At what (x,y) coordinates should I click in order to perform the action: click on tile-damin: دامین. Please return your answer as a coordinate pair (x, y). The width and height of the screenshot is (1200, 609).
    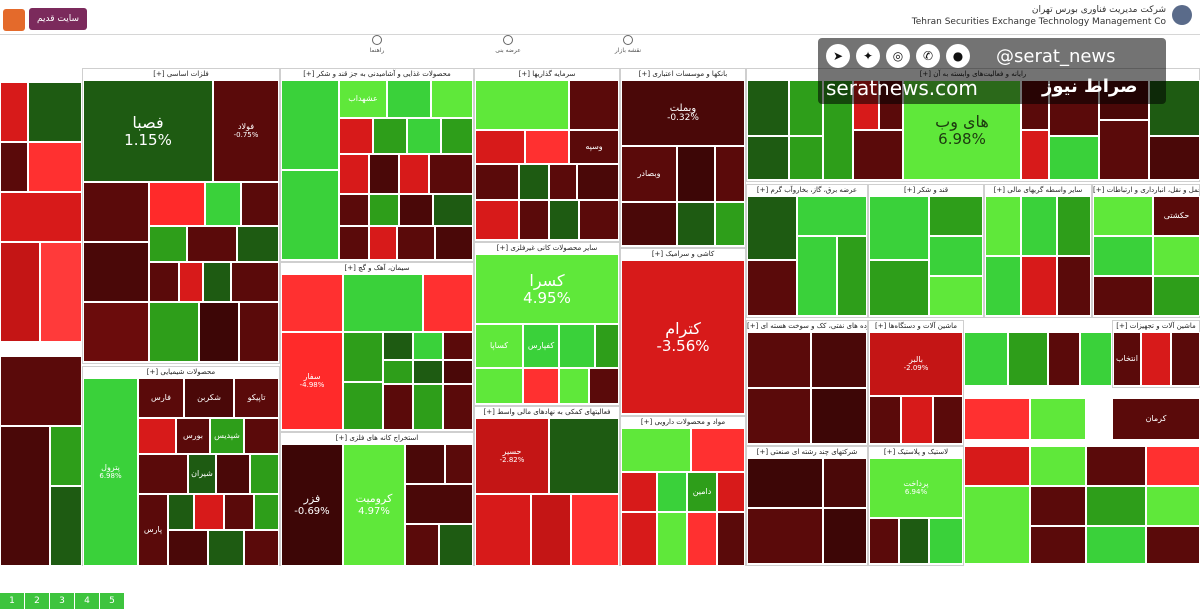
    Looking at the image, I should click on (702, 492).